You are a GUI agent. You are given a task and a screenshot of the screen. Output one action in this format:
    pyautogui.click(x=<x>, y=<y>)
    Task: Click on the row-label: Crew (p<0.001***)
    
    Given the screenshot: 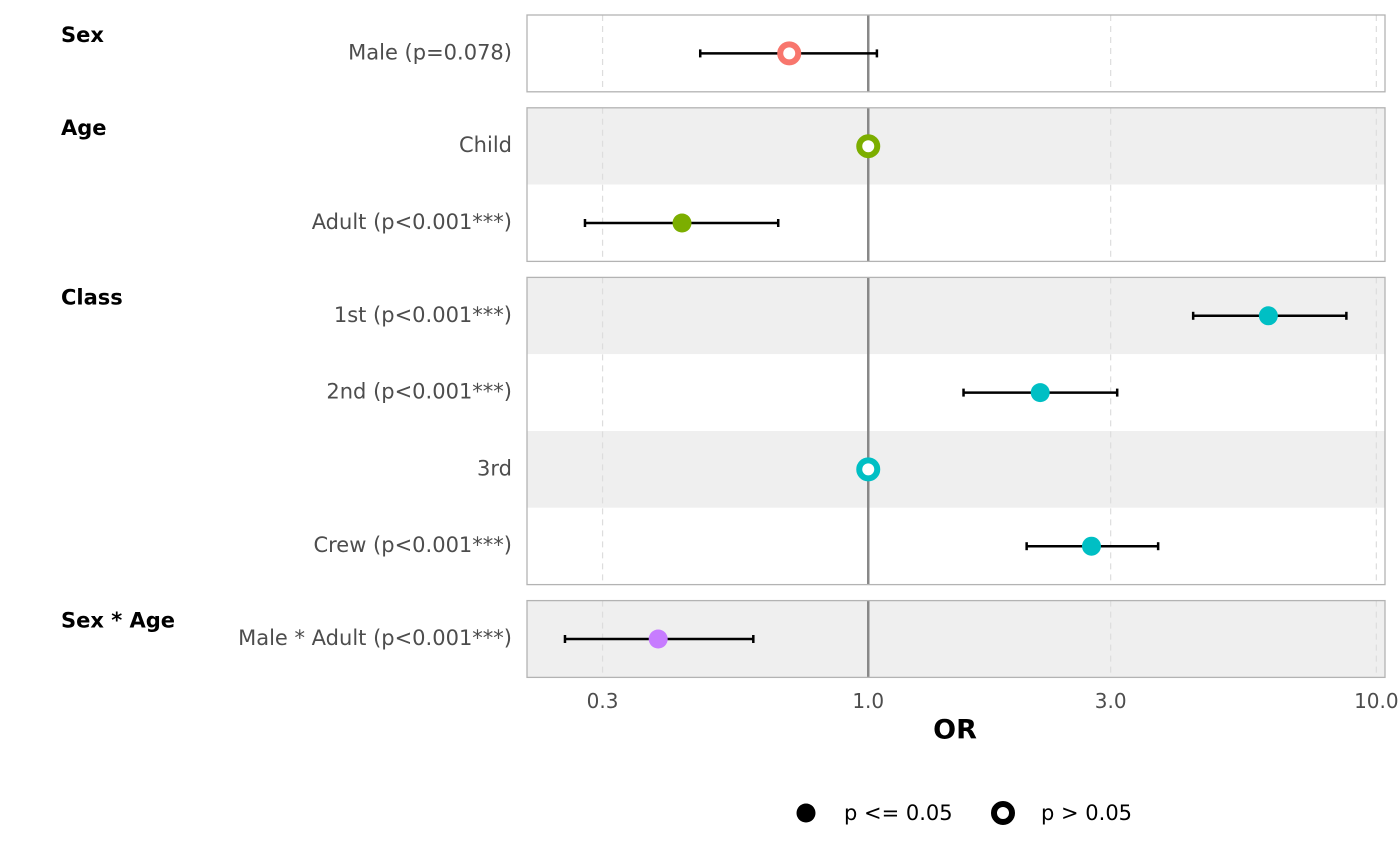 What is the action you would take?
    pyautogui.click(x=412, y=545)
    